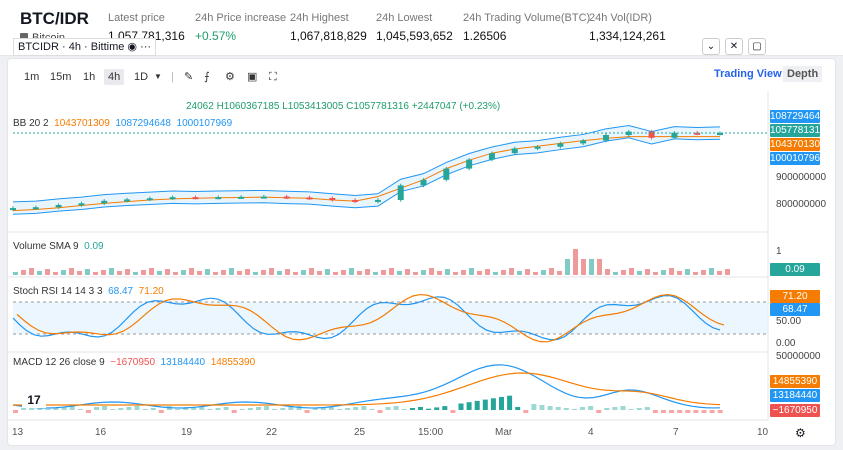 The image size is (843, 450). What do you see at coordinates (757, 46) in the screenshot?
I see `maximize-icon: ▢` at bounding box center [757, 46].